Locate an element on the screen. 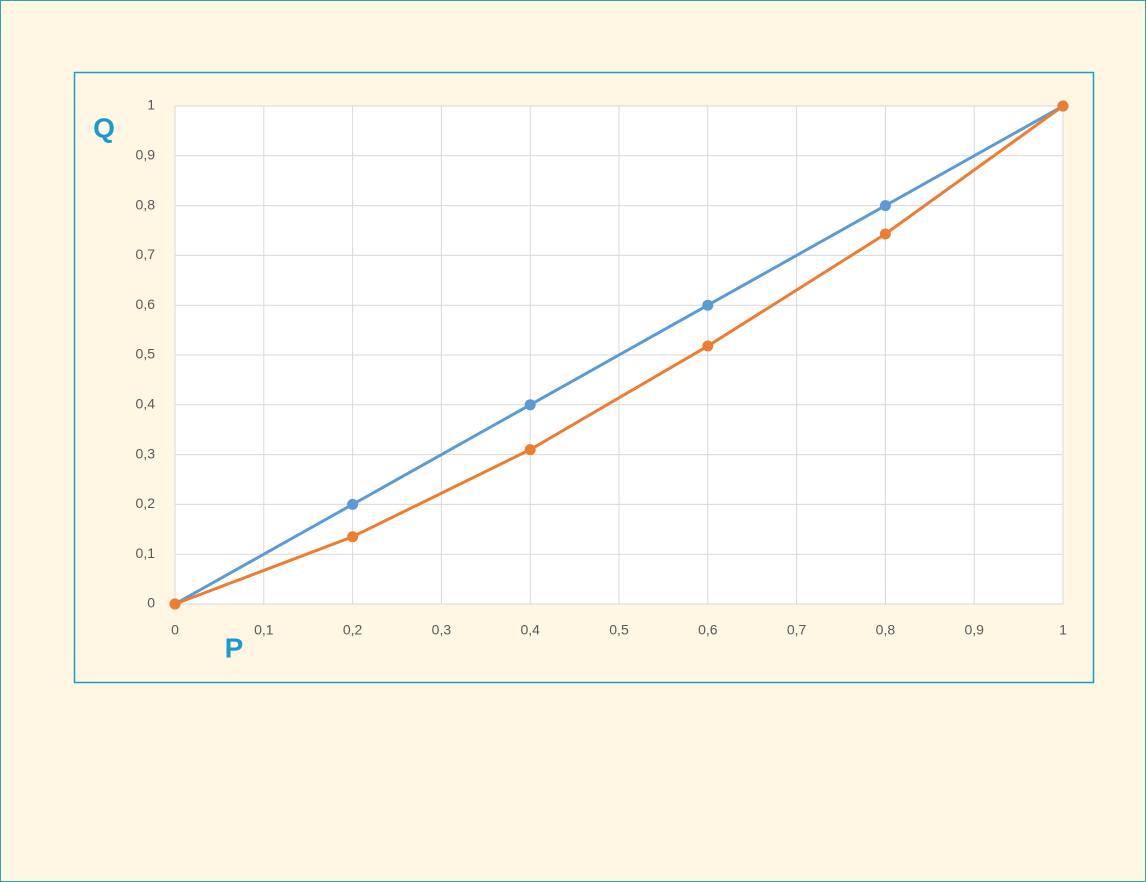  y-tick-label: 1 is located at coordinates (151, 105).